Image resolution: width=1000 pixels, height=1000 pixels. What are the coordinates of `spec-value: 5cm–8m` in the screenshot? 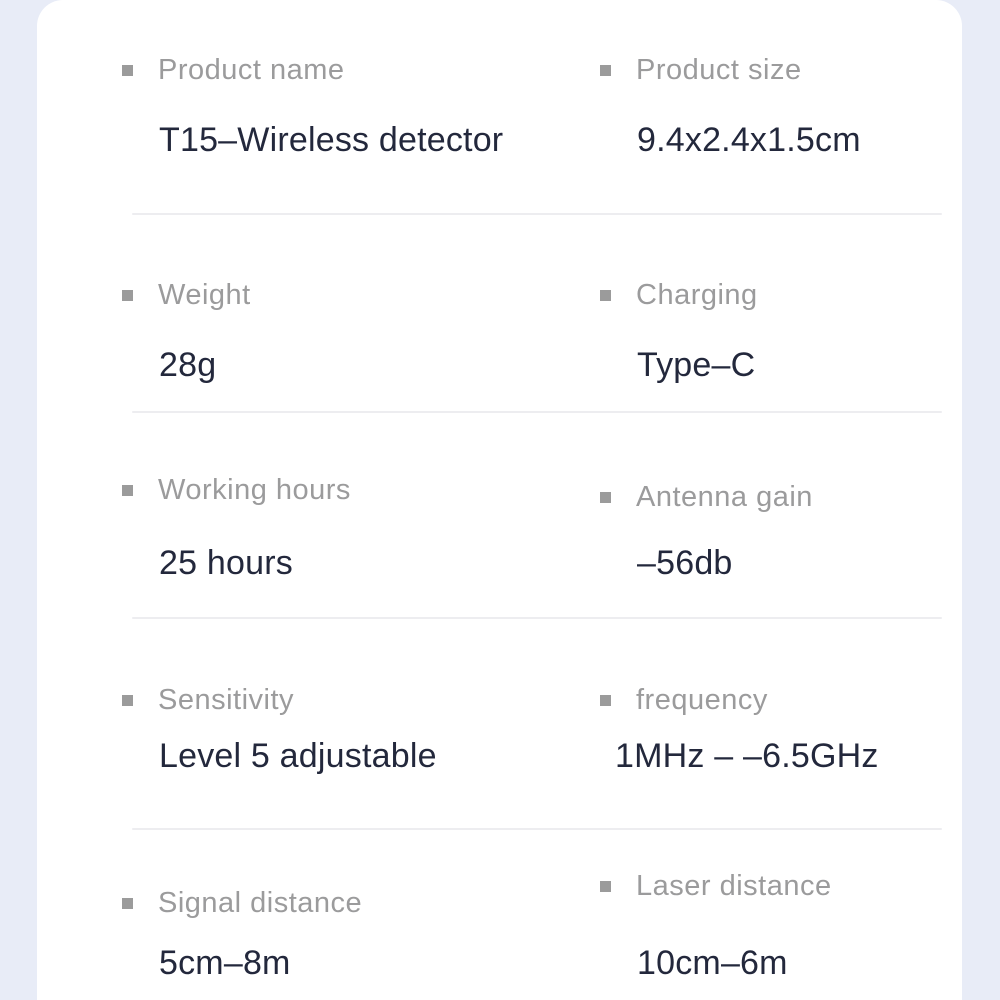 It's located at (225, 963).